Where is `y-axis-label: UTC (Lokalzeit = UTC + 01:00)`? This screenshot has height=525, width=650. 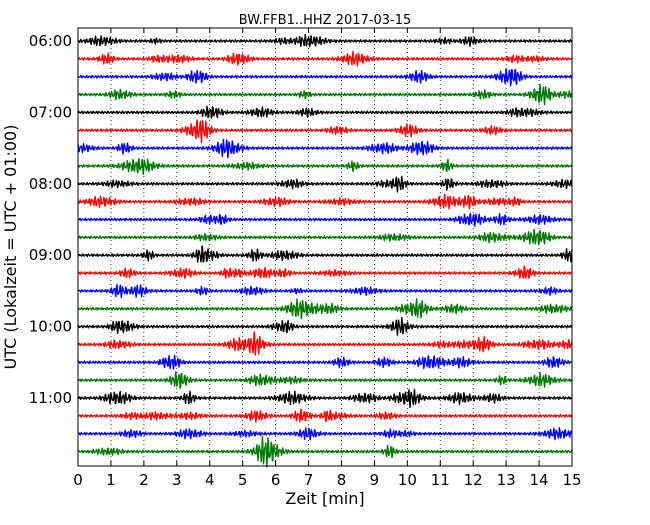
y-axis-label: UTC (Lokalzeit = UTC + 01:00) is located at coordinates (10, 247).